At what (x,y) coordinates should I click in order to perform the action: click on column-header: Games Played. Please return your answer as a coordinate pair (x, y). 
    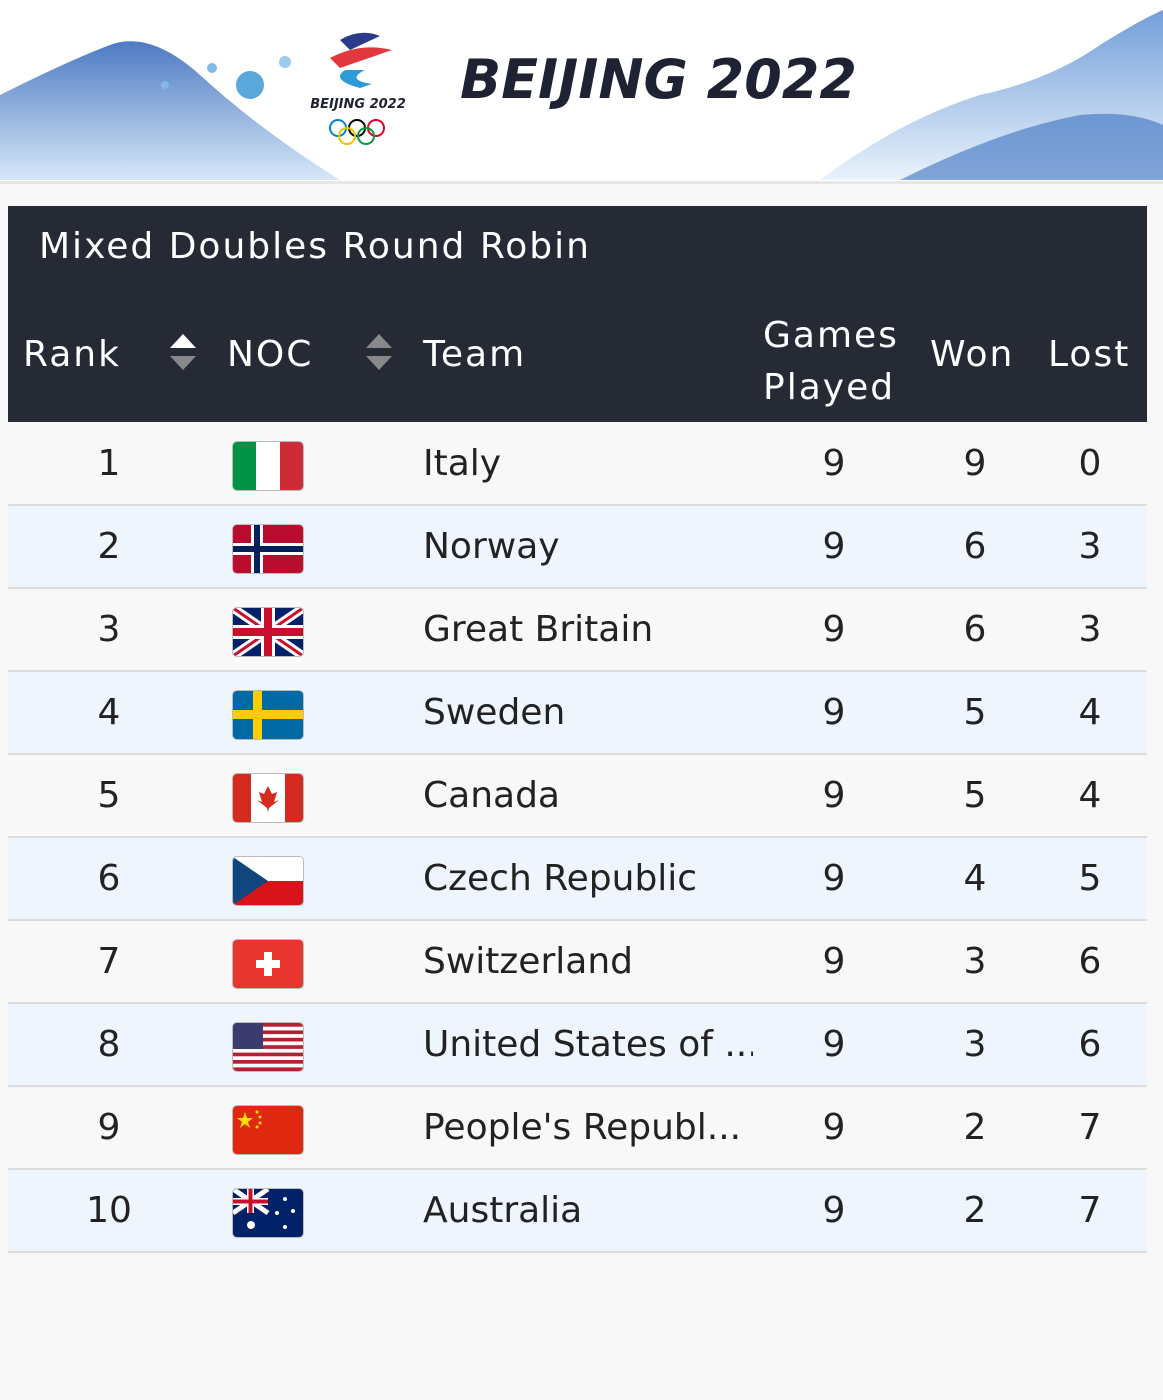
    Looking at the image, I should click on (831, 361).